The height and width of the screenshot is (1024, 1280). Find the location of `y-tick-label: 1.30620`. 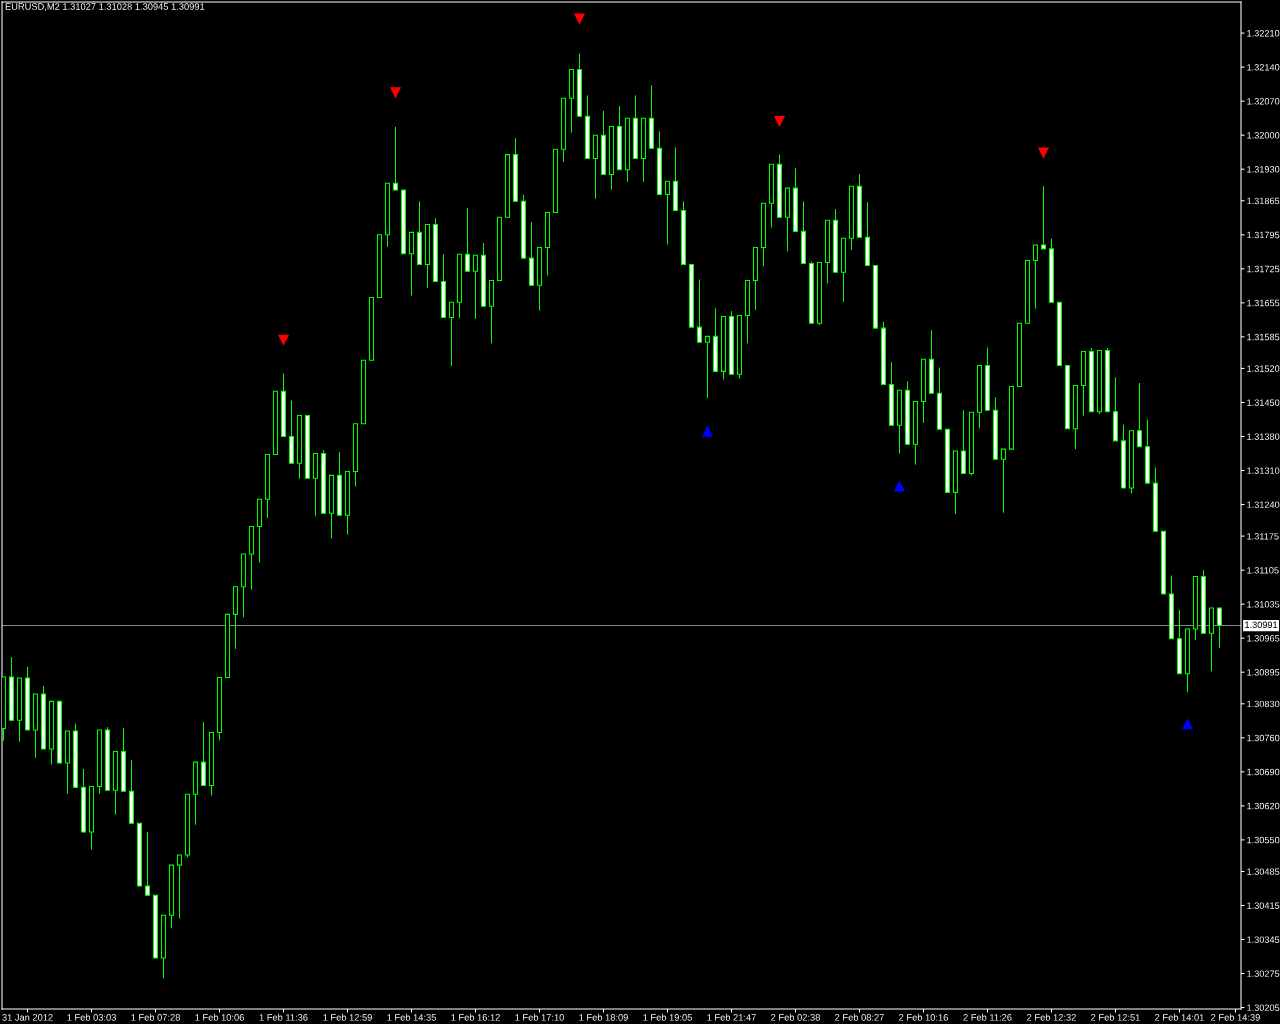

y-tick-label: 1.30620 is located at coordinates (1263, 806).